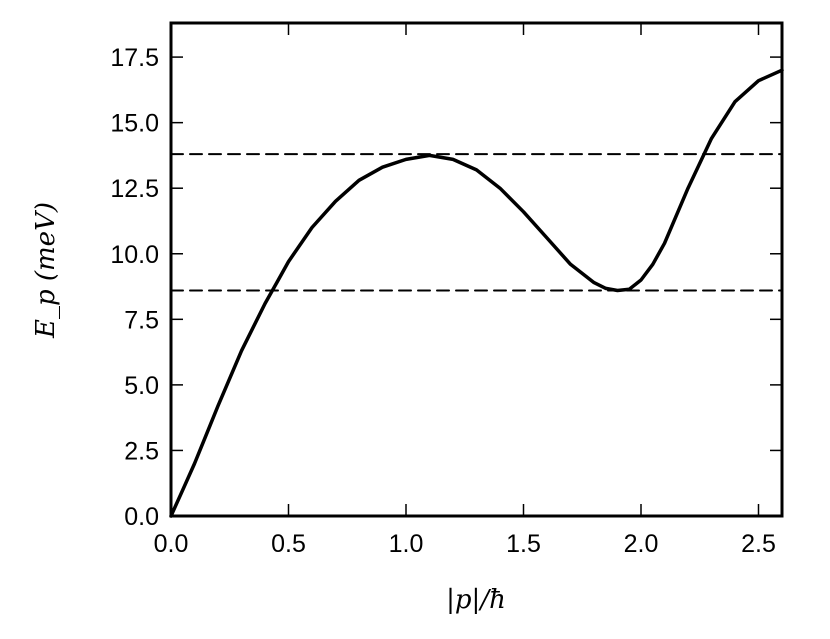 The image size is (830, 639). Describe the element at coordinates (141, 451) in the screenshot. I see `y-tick-label: 2.5` at that location.